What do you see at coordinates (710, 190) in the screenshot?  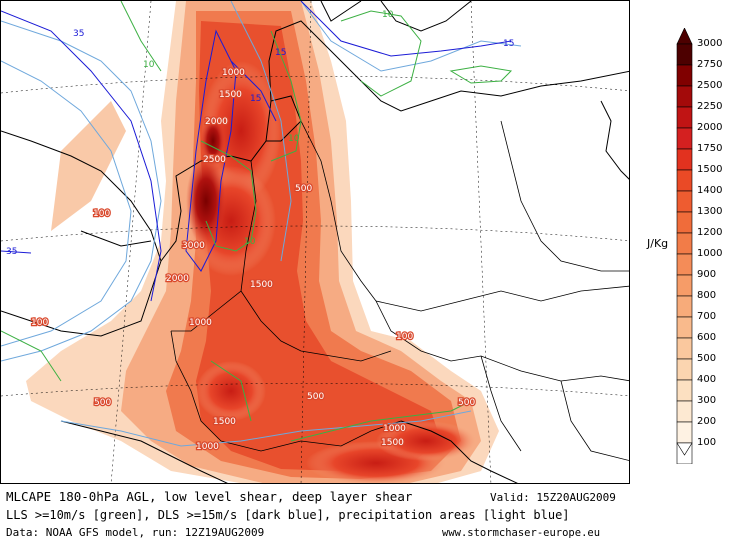 I see `colorbar-tick-label: 1400` at bounding box center [710, 190].